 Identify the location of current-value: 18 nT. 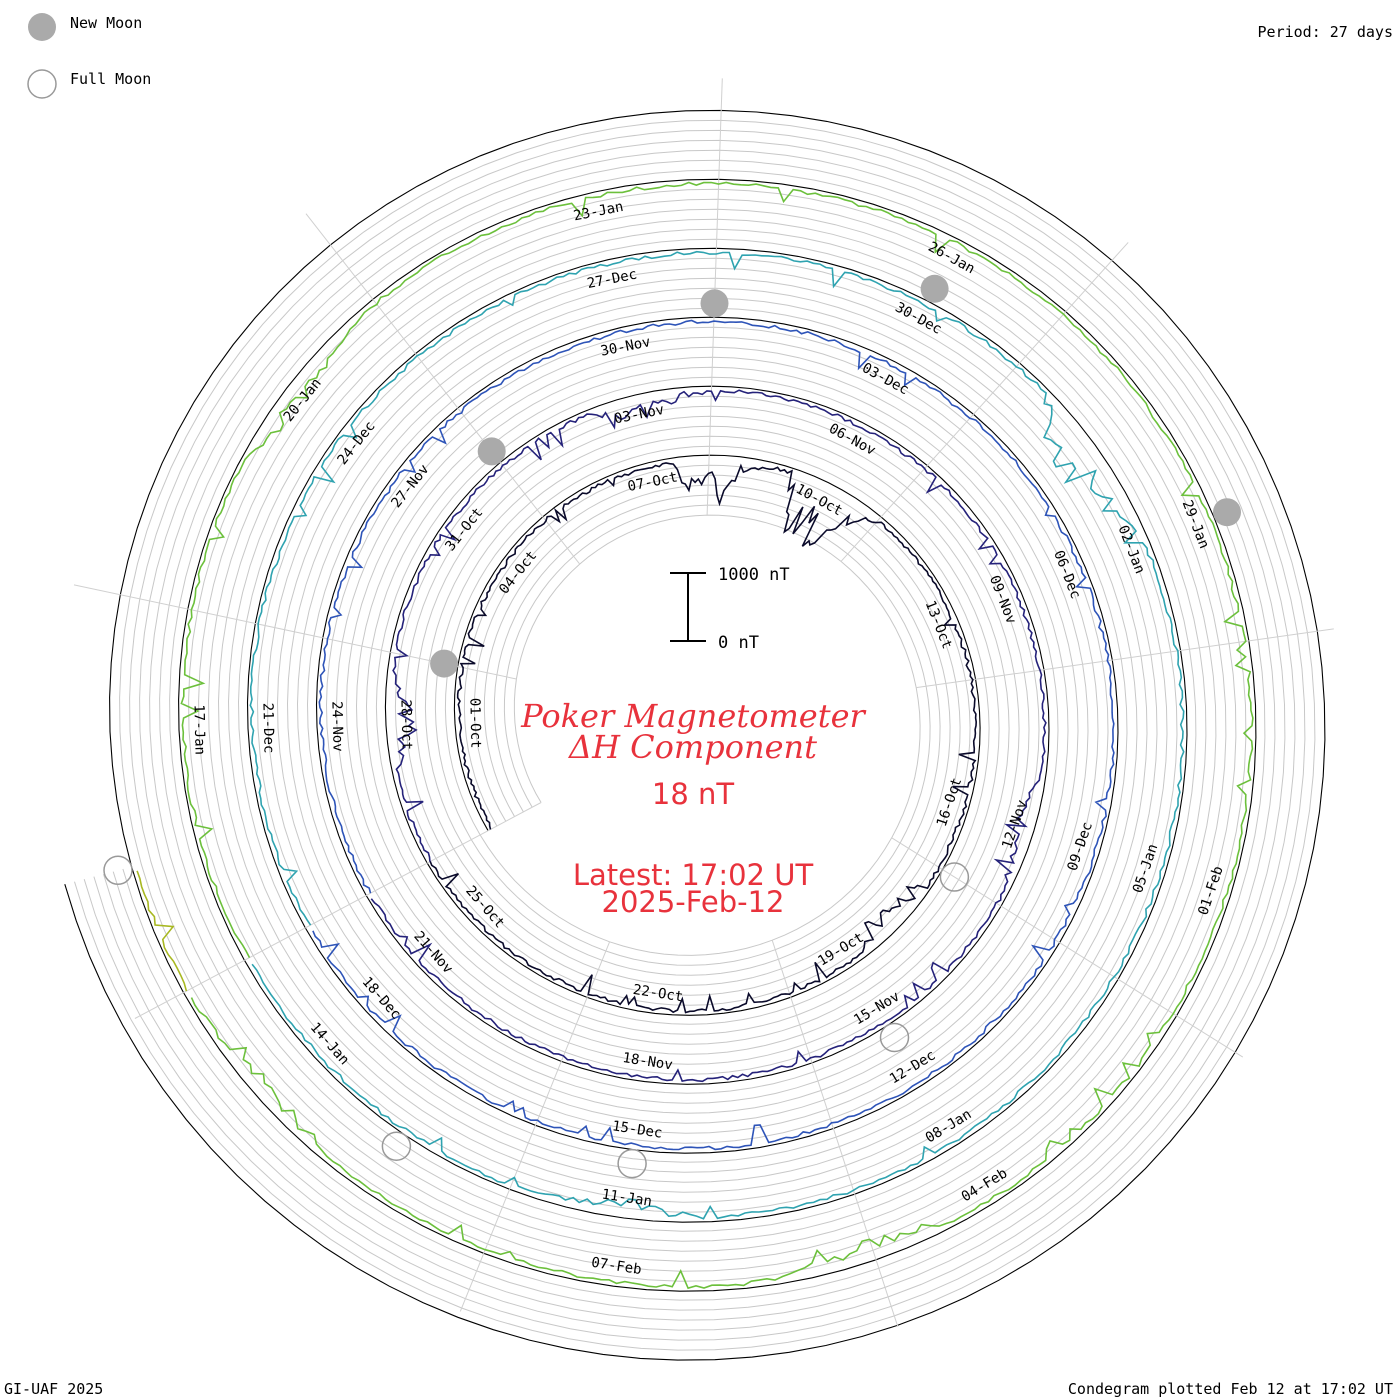
(693, 794).